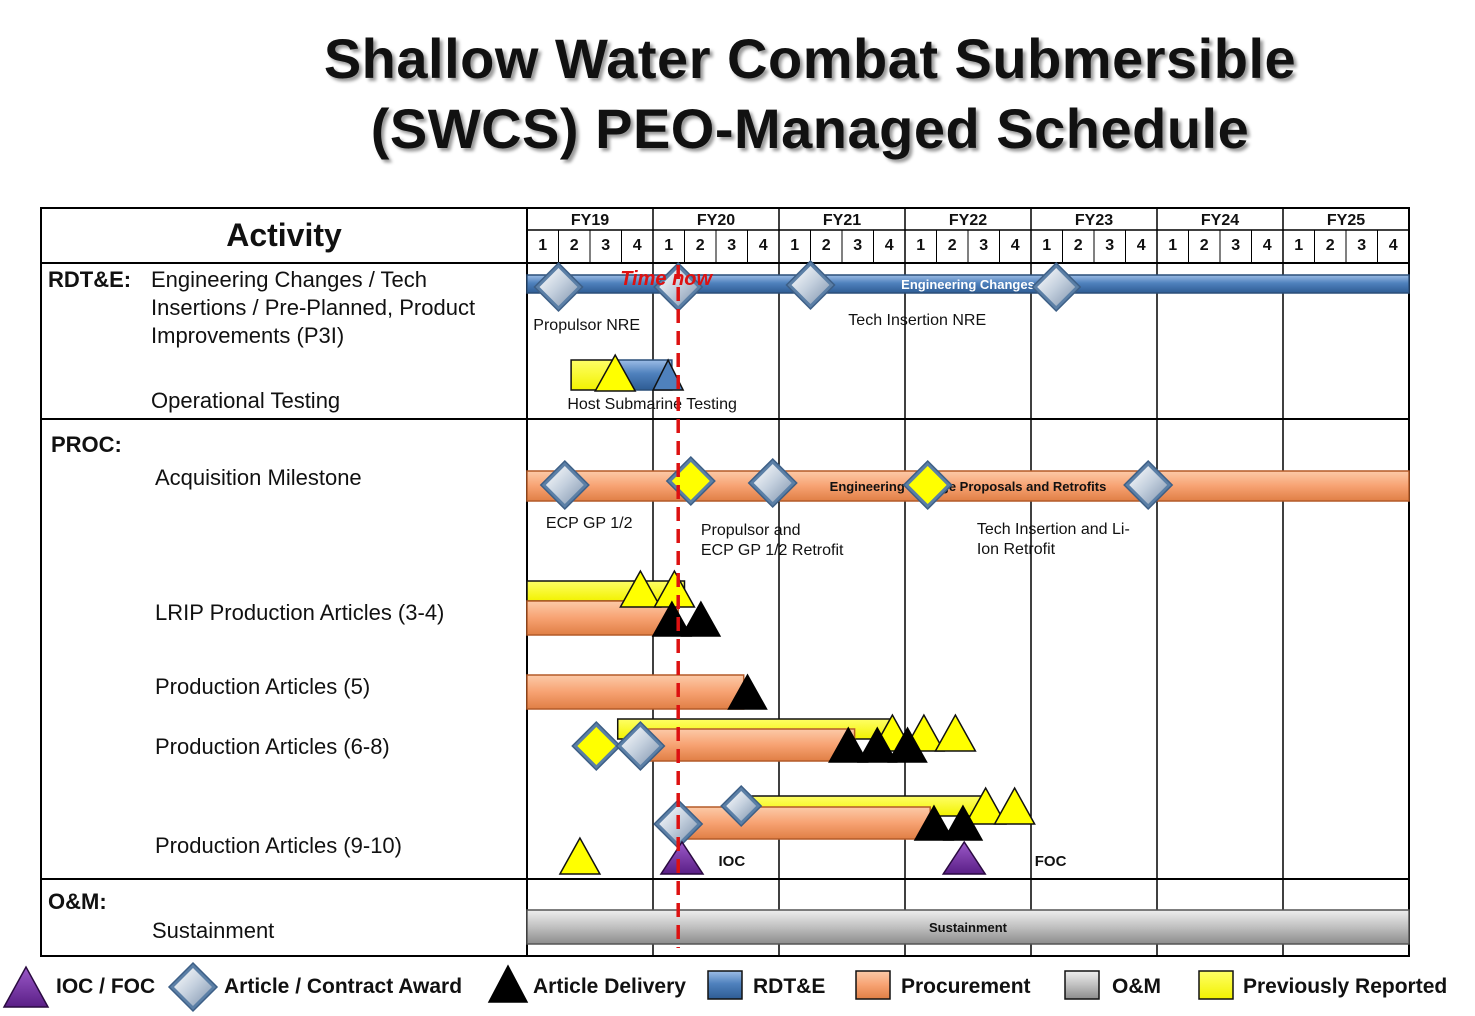 Image resolution: width=1475 pixels, height=1016 pixels. I want to click on activity-label: Production Articles (6-8), so click(272, 746).